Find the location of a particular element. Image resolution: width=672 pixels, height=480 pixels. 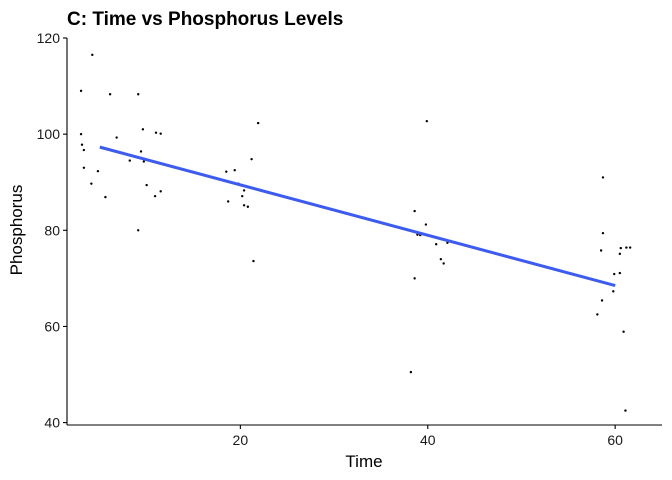

x-axis-label: Time is located at coordinates (363, 461).